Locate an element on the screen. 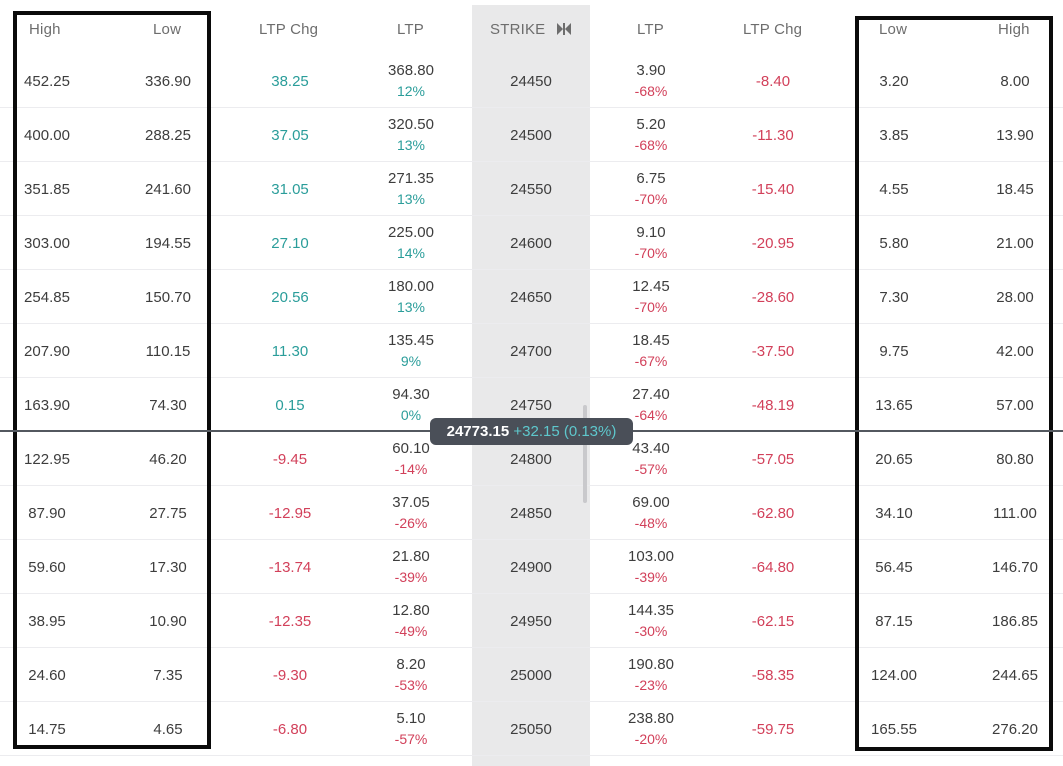 The width and height of the screenshot is (1063, 766). strike-cell: 24700 is located at coordinates (531, 351).